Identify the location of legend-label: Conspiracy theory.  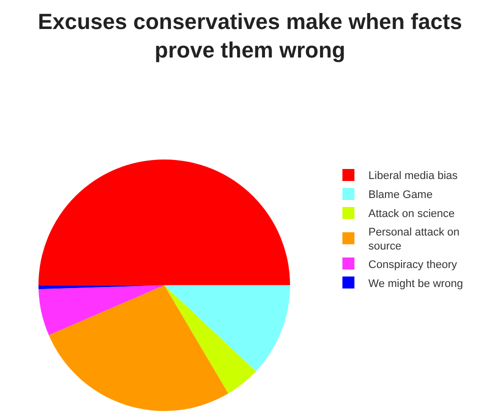
(413, 264).